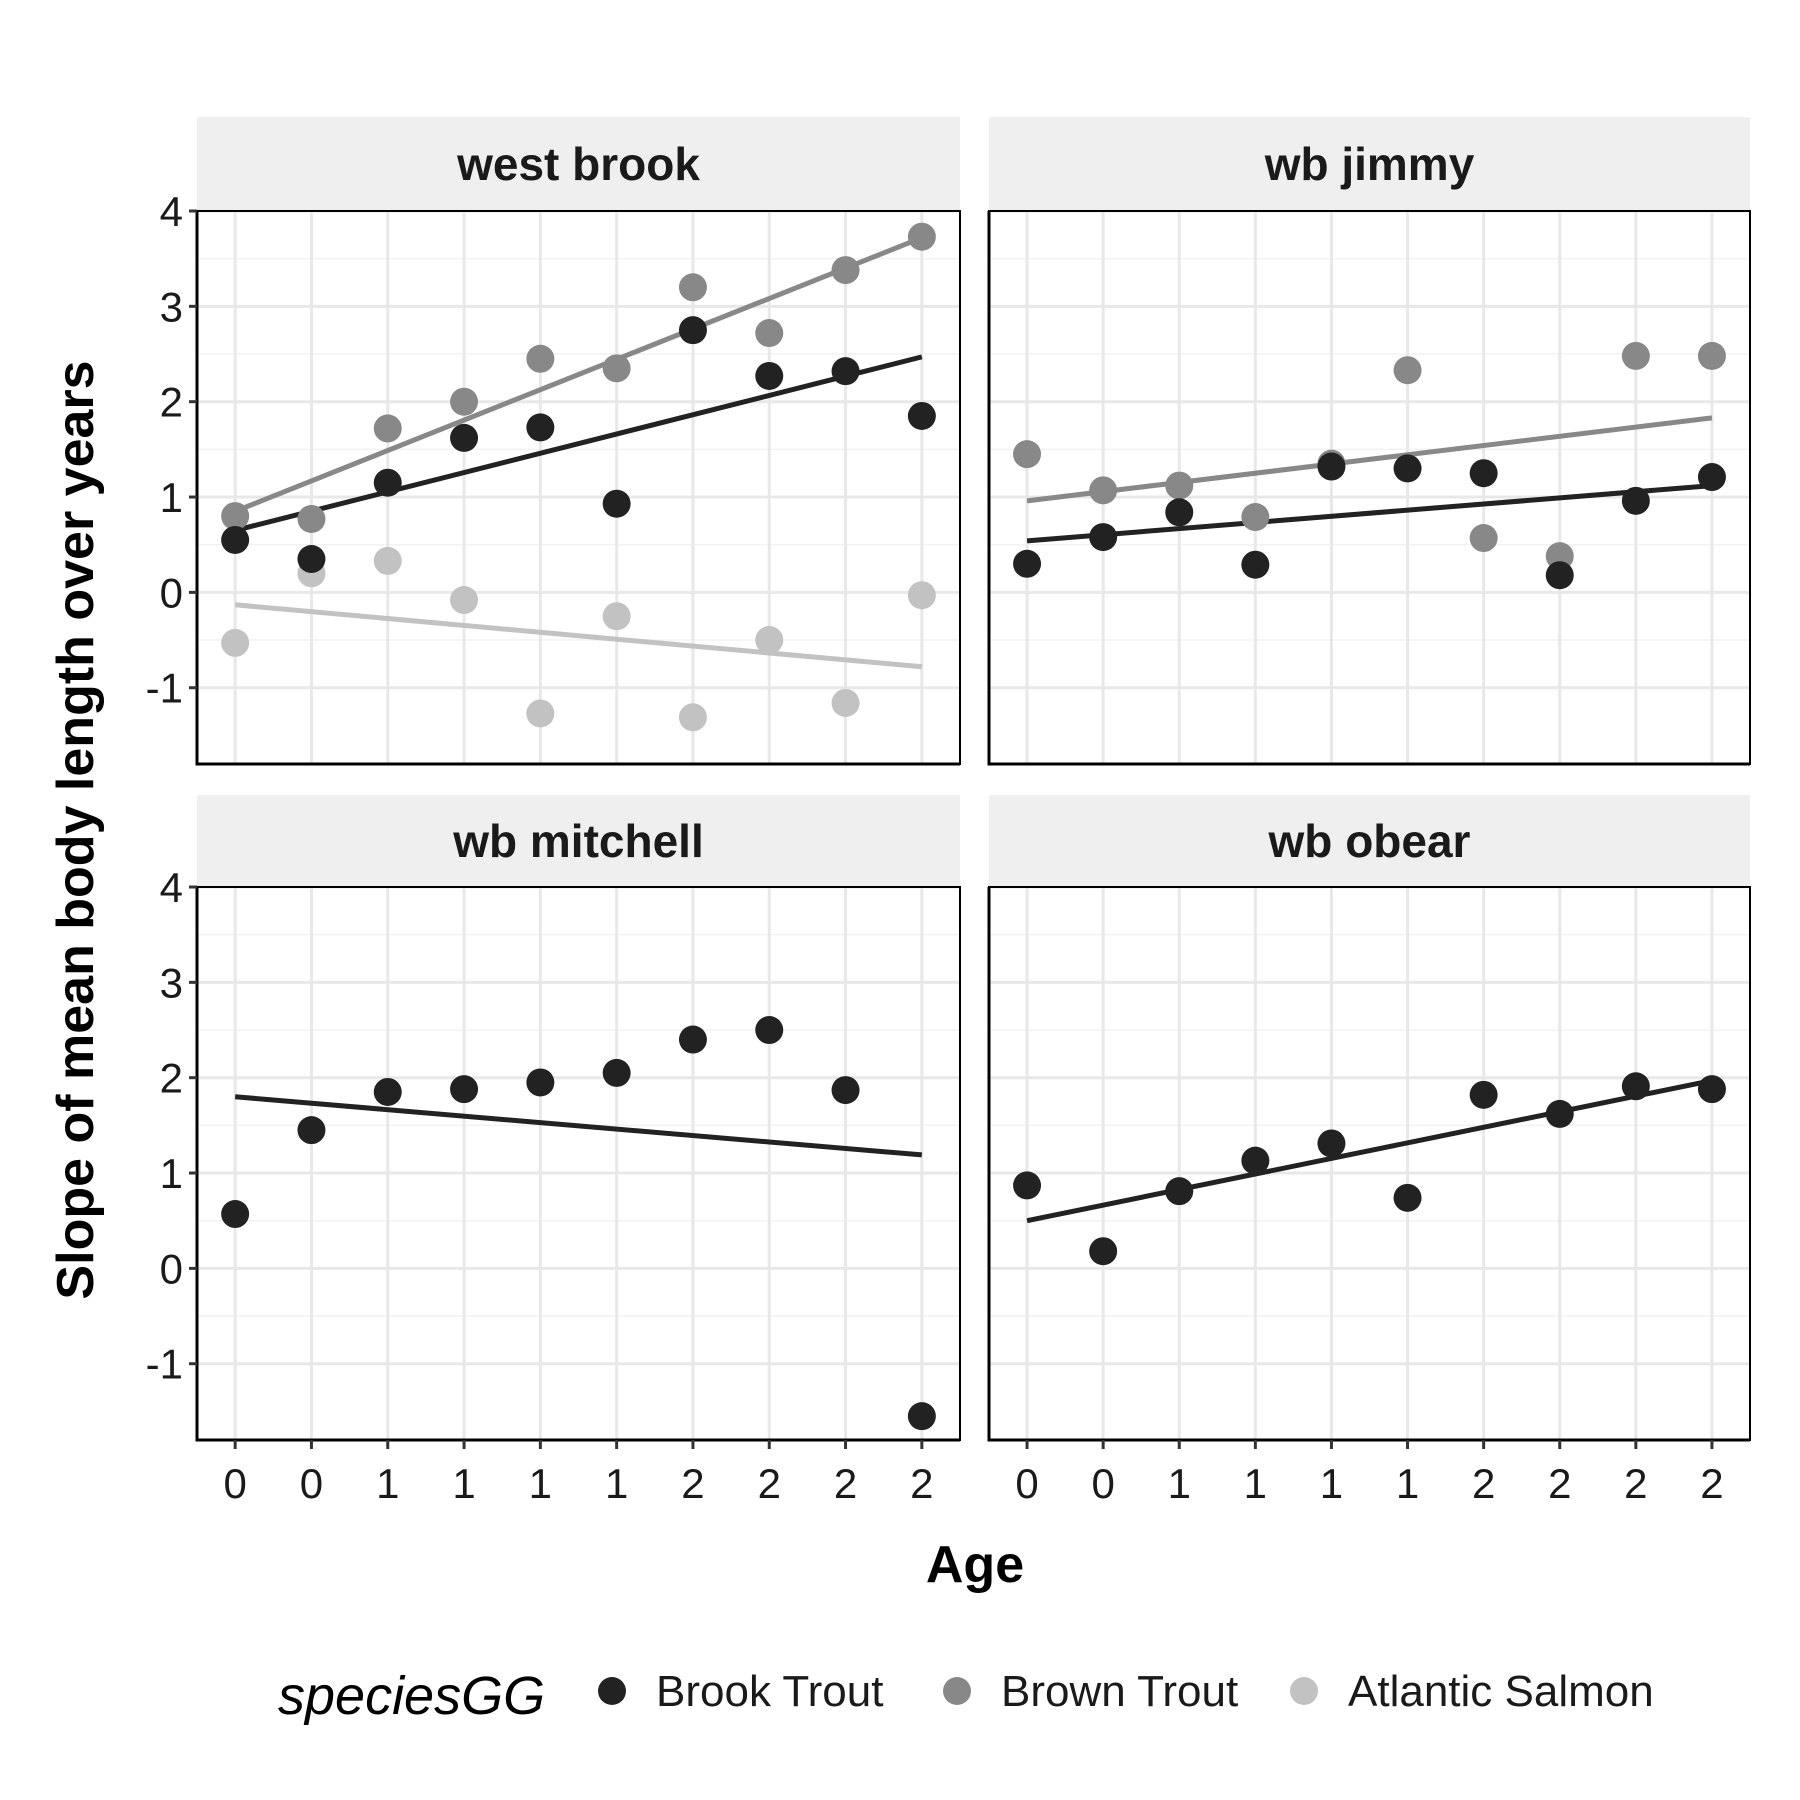 This screenshot has width=1800, height=1800. I want to click on legend-entries: Brook Trout Brown Trout Atlantic Salmon, so click(1126, 1691).